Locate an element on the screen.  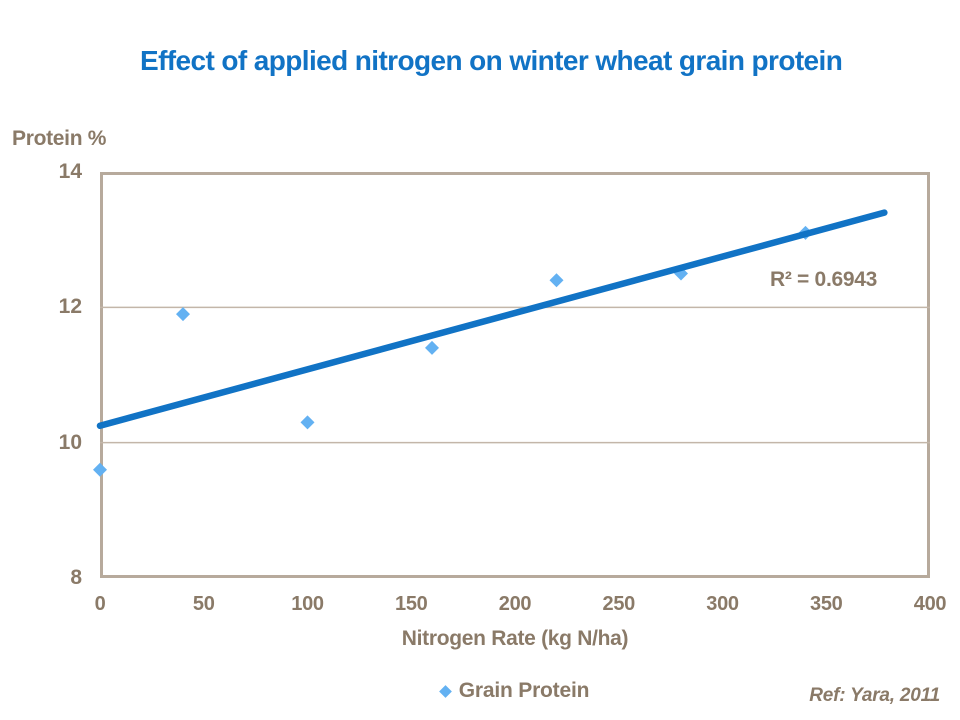
x-axis-title: Nitrogen Rate (kg N/ha) is located at coordinates (515, 638).